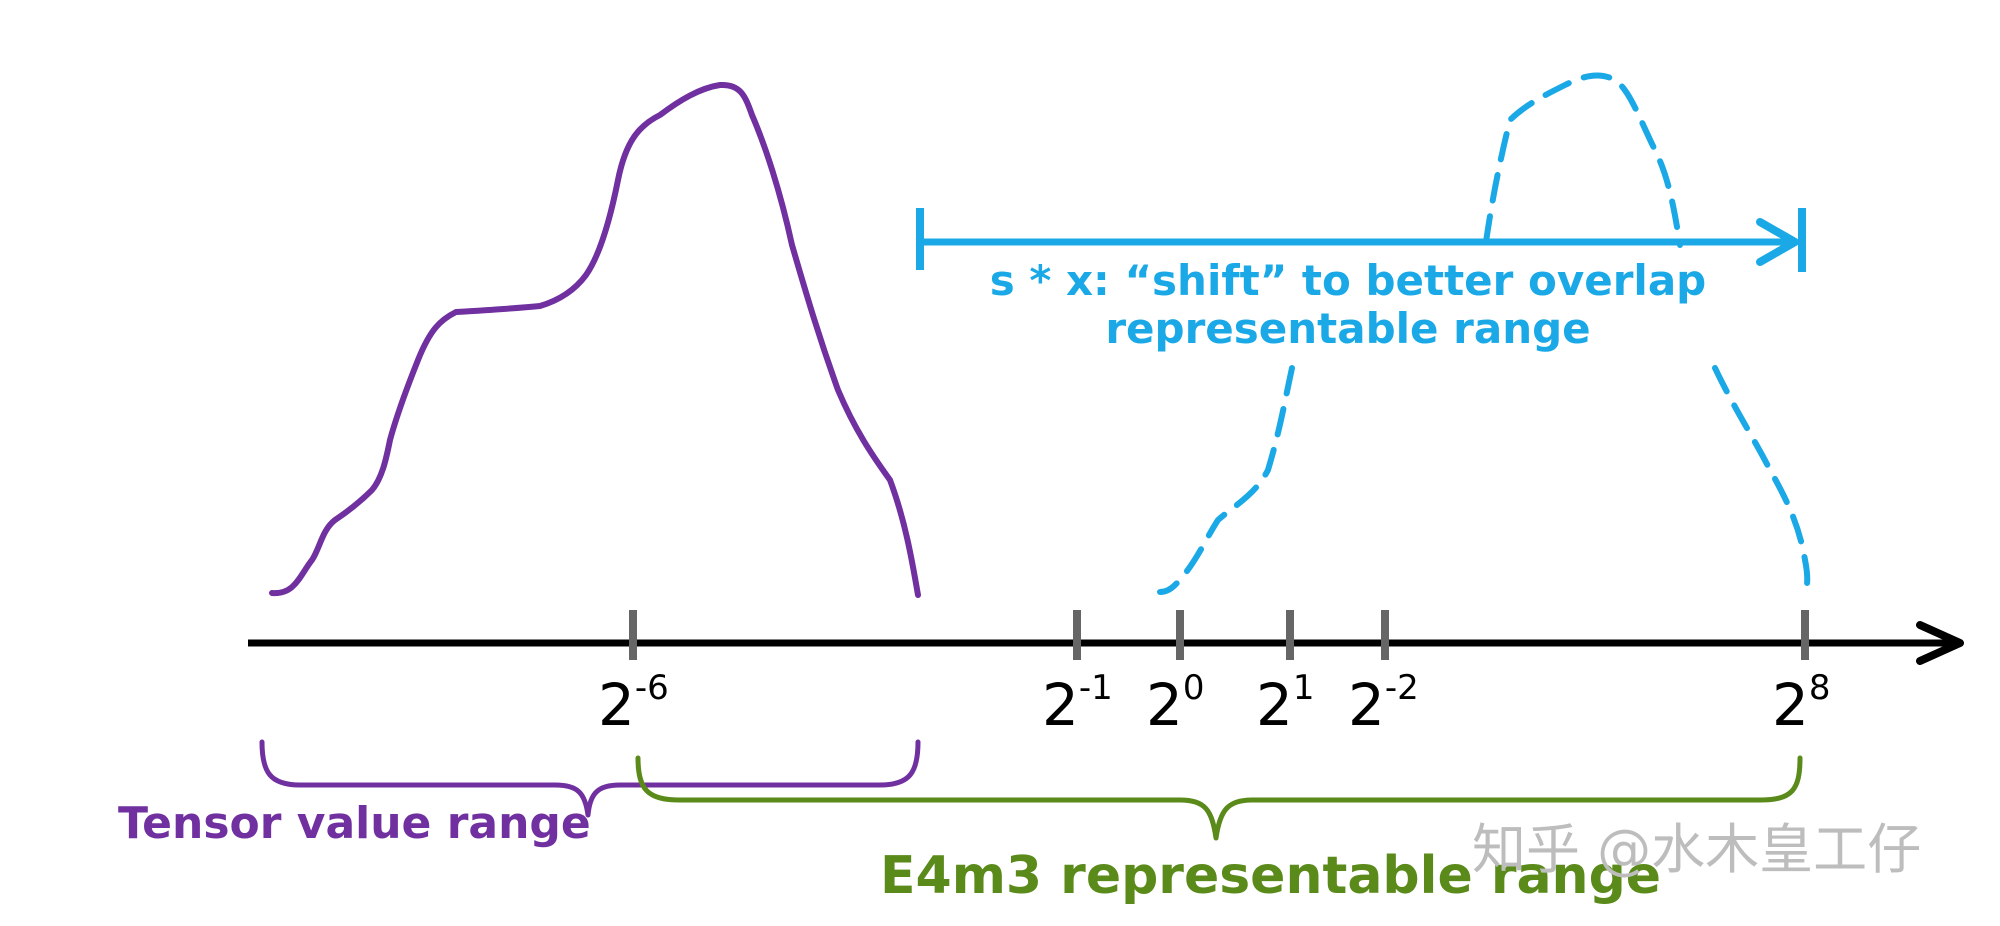 This screenshot has width=2000, height=926. I want to click on tick-label: 2-6, so click(633, 703).